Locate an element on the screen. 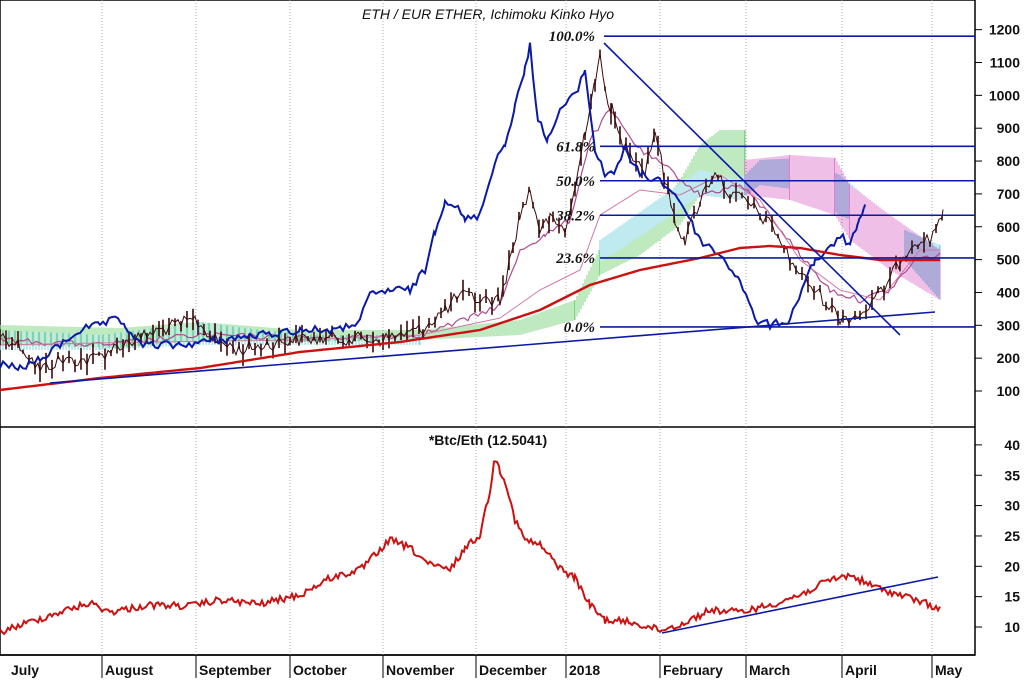 This screenshot has height=684, width=1024. y-tick-label: 400 is located at coordinates (1009, 292).